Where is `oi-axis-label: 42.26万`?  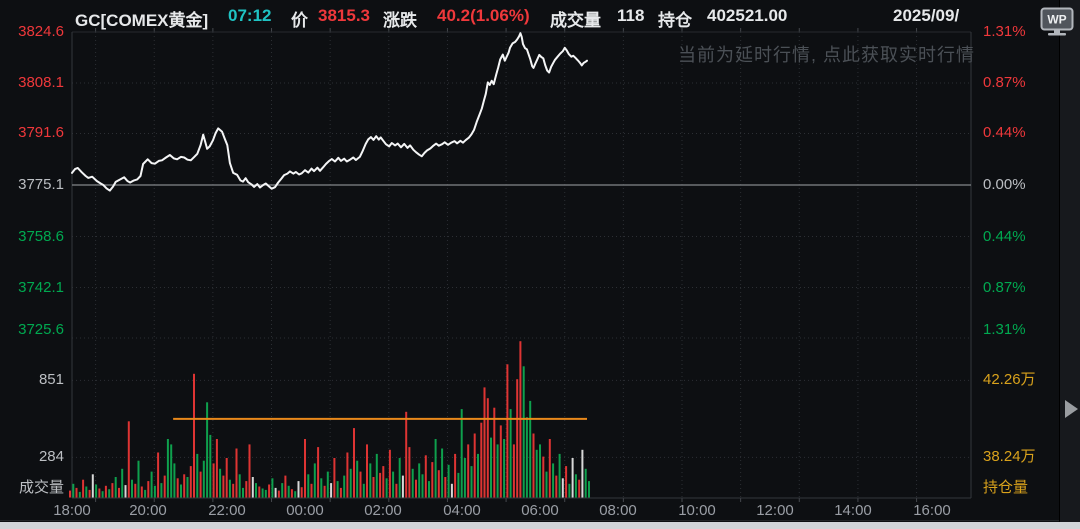 oi-axis-label: 42.26万 is located at coordinates (1009, 379).